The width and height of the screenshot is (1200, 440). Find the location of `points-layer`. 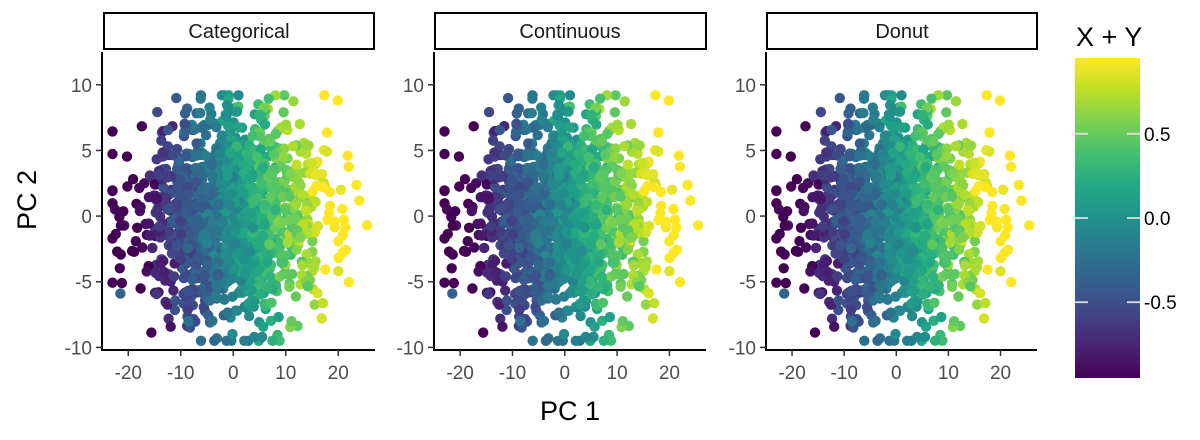

points-layer is located at coordinates (240, 218).